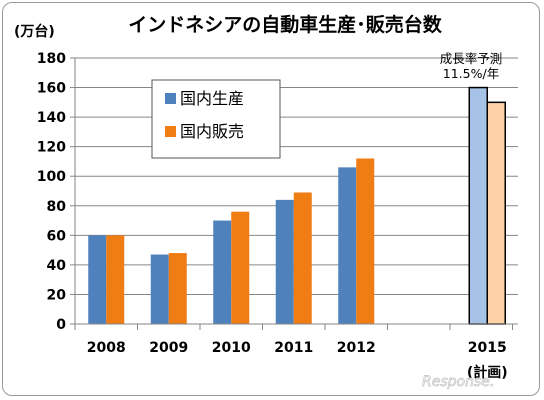 This screenshot has height=400, width=544. What do you see at coordinates (212, 98) in the screenshot?
I see `legend-label-production: 国内生産` at bounding box center [212, 98].